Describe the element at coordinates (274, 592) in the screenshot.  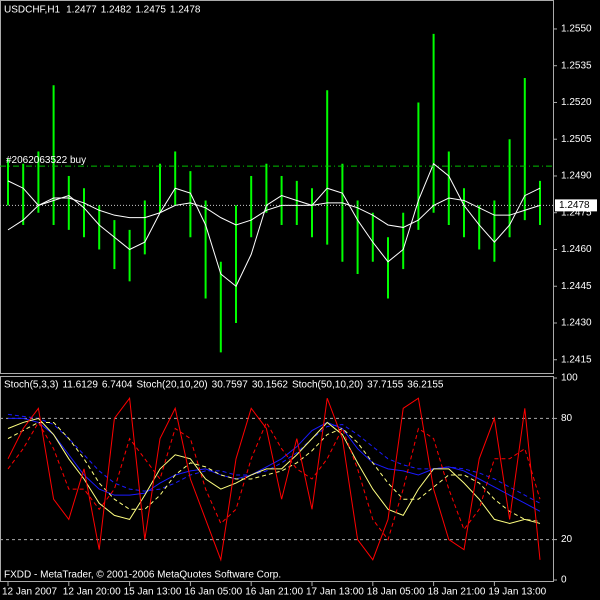
I see `x-tick-label: 16 Jan 21:00` at that location.